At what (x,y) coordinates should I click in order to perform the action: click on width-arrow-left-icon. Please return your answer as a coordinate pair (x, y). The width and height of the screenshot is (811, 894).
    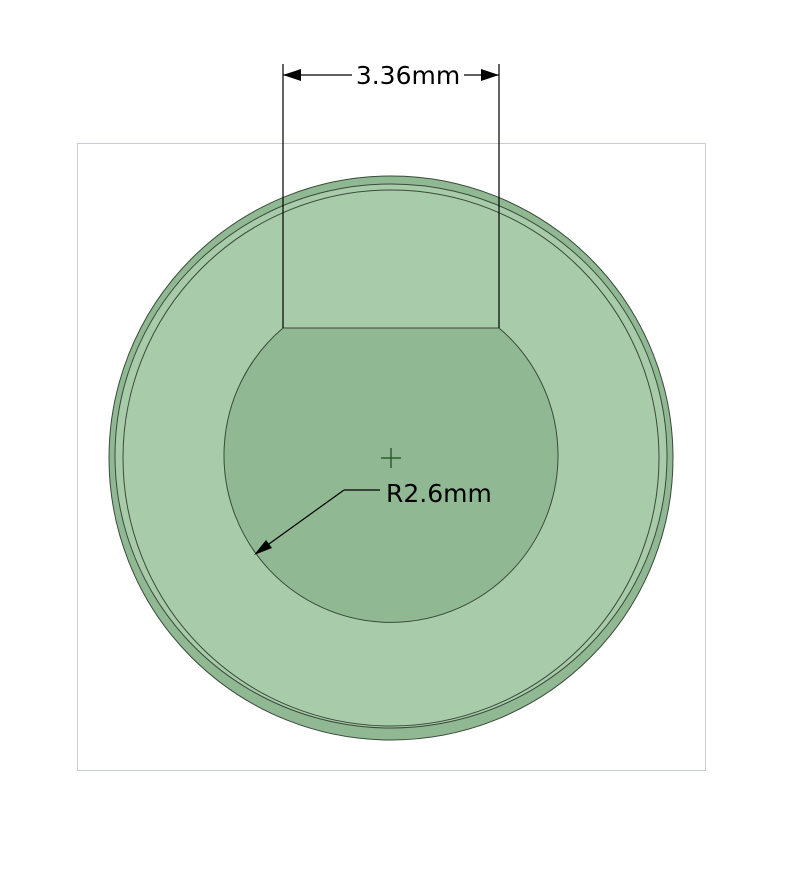
    Looking at the image, I should click on (292, 75).